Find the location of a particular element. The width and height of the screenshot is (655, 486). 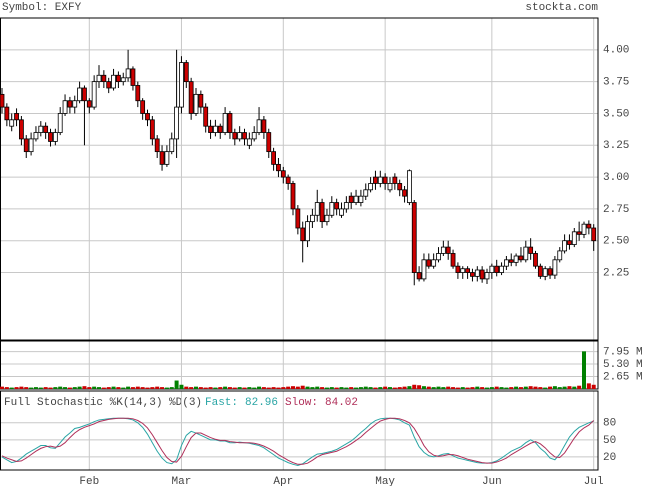

fast-label: Fast: is located at coordinates (221, 403).